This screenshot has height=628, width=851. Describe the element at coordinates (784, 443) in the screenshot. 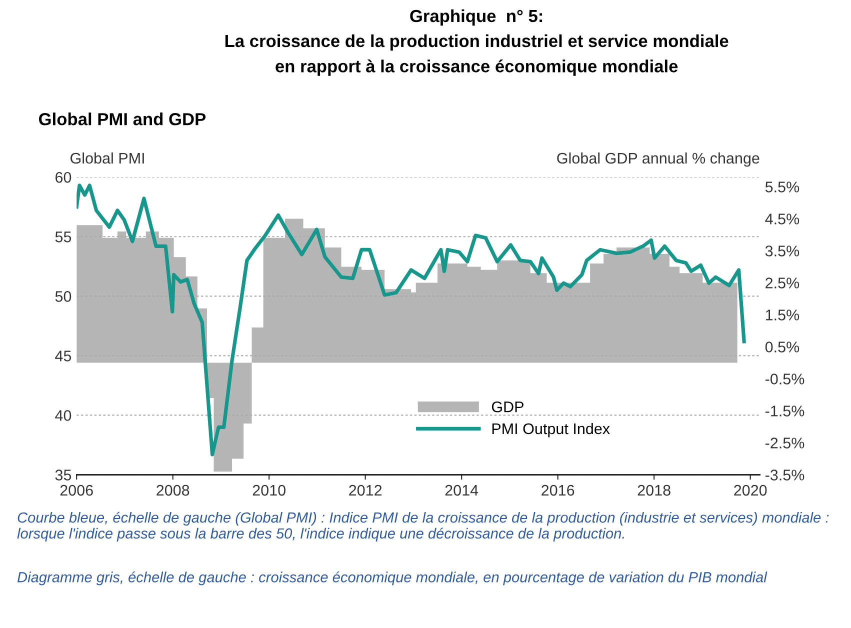

I see `y2-tick-label: -2.5%` at that location.